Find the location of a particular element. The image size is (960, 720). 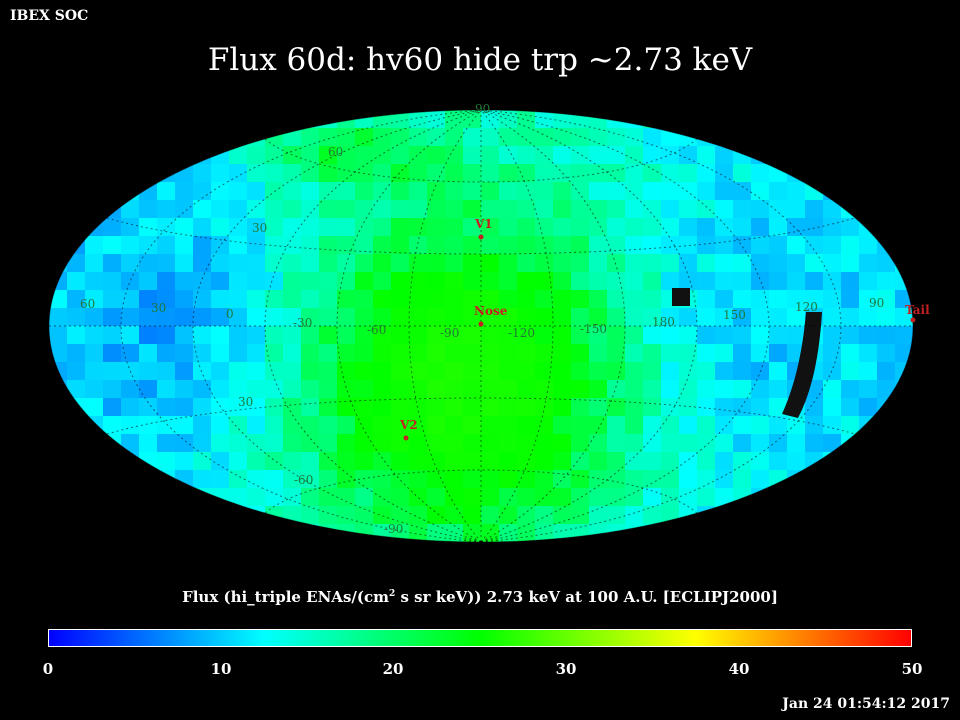

nose-marker-dot is located at coordinates (481, 324).